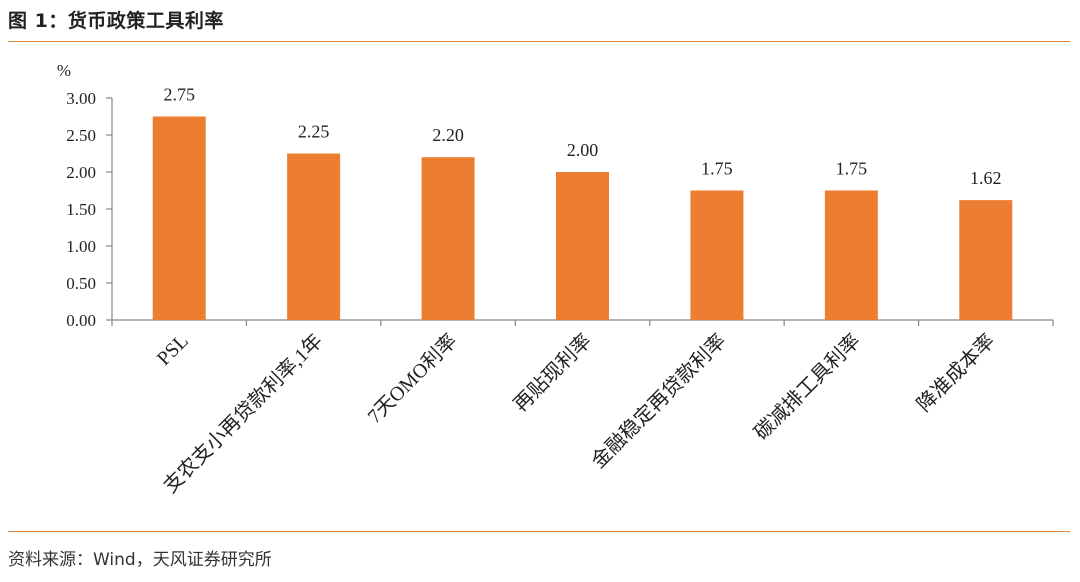 The height and width of the screenshot is (582, 1080). What do you see at coordinates (81, 172) in the screenshot?
I see `y-tick-label: 2.00` at bounding box center [81, 172].